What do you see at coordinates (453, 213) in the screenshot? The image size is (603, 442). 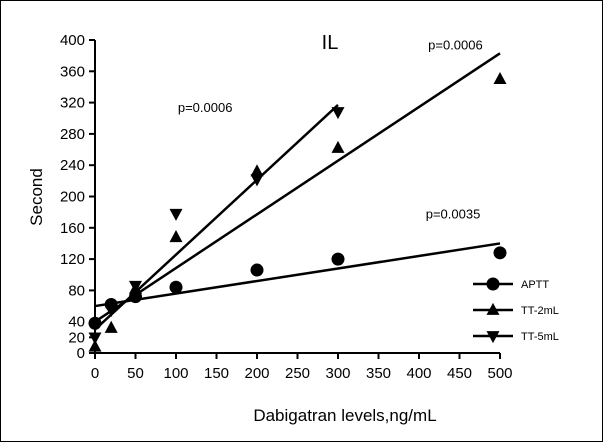 I see `p-value-annotation: p=0.0035` at bounding box center [453, 213].